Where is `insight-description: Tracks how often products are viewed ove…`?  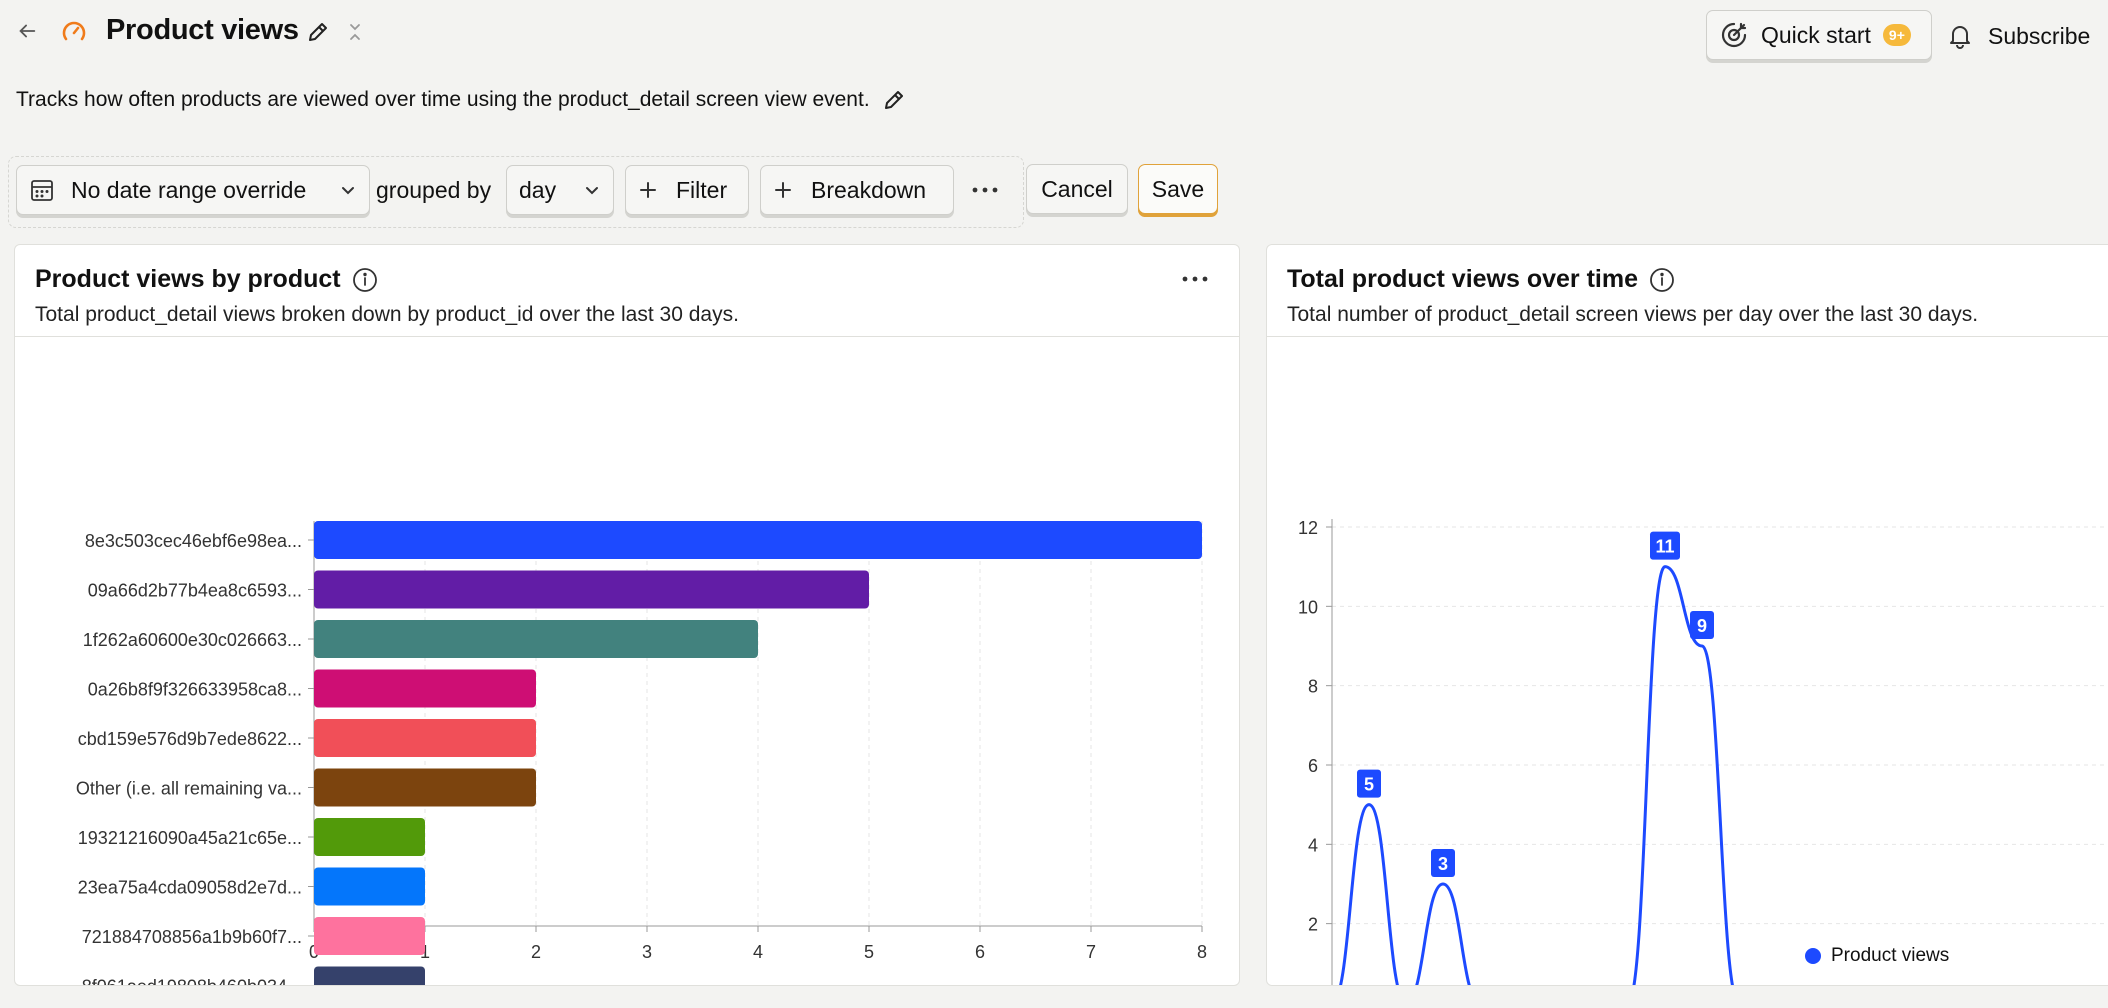
insight-description: Tracks how often products are viewed ove… is located at coordinates (461, 100).